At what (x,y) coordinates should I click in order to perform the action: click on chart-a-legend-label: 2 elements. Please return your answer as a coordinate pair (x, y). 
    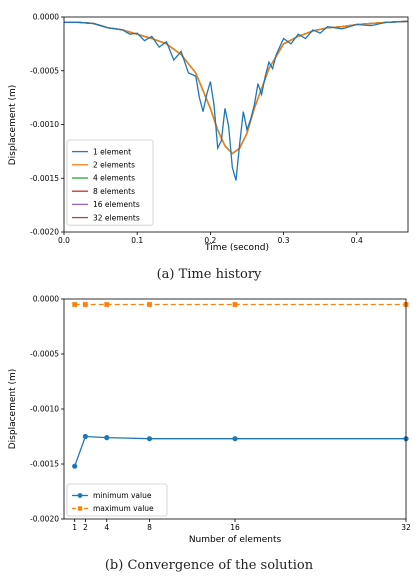
    Looking at the image, I should click on (114, 165).